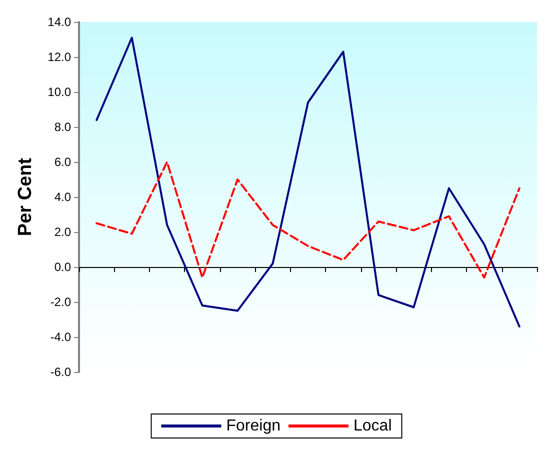 Image resolution: width=553 pixels, height=450 pixels. I want to click on y-tick-label: -6.0, so click(61, 372).